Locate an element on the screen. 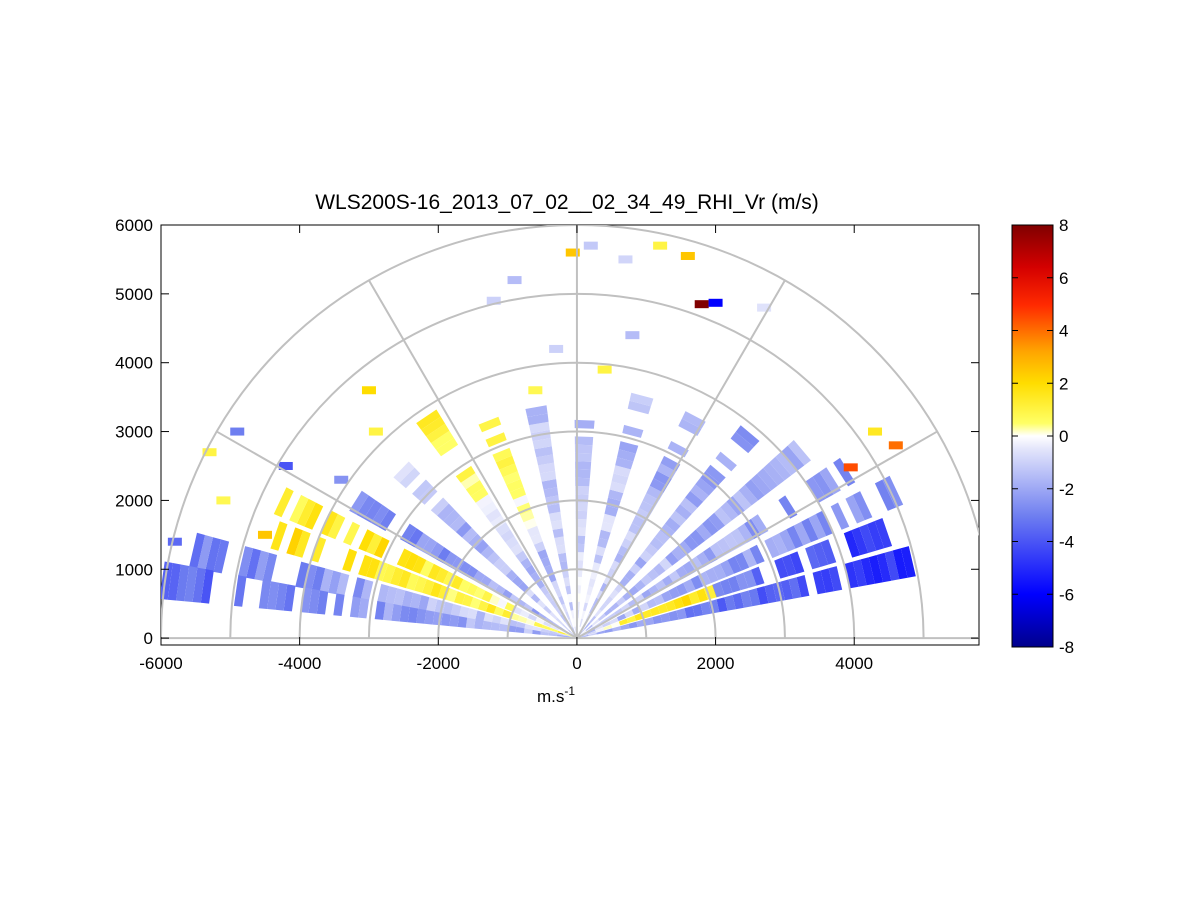  y-tick-label: 4000 is located at coordinates (134, 363).